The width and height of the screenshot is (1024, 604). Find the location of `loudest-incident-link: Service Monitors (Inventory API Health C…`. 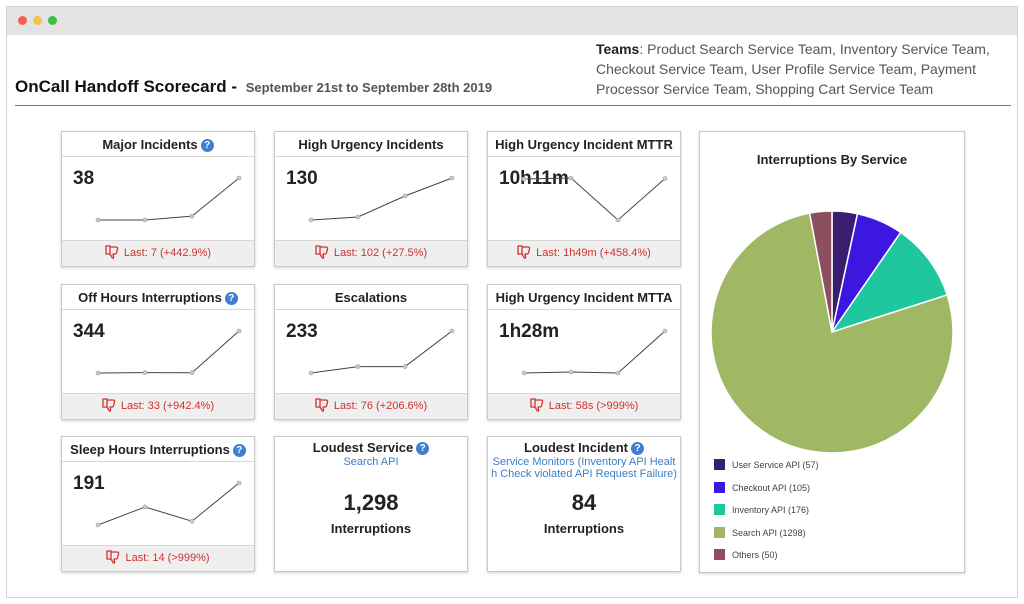

loudest-incident-link: Service Monitors (Inventory API Health C… is located at coordinates (584, 468).